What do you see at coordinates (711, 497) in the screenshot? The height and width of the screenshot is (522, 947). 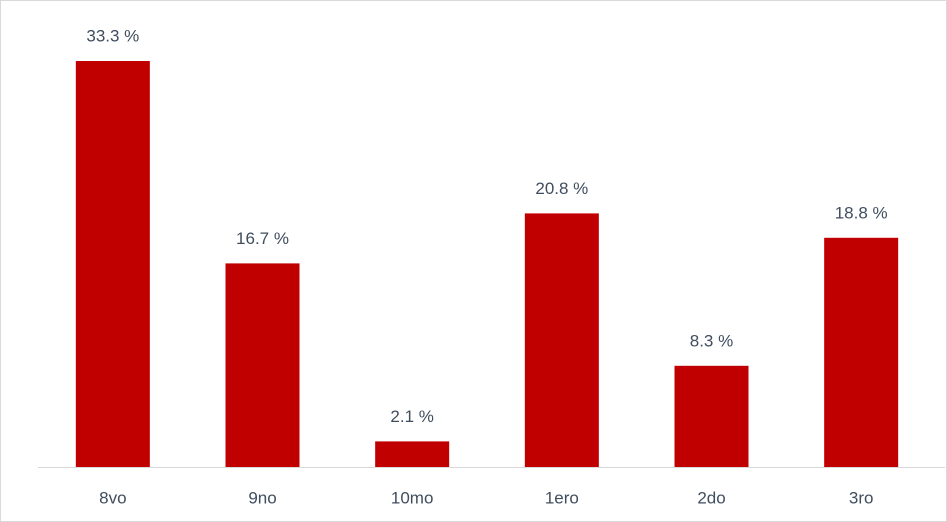 I see `x-tick-label: 2do` at bounding box center [711, 497].